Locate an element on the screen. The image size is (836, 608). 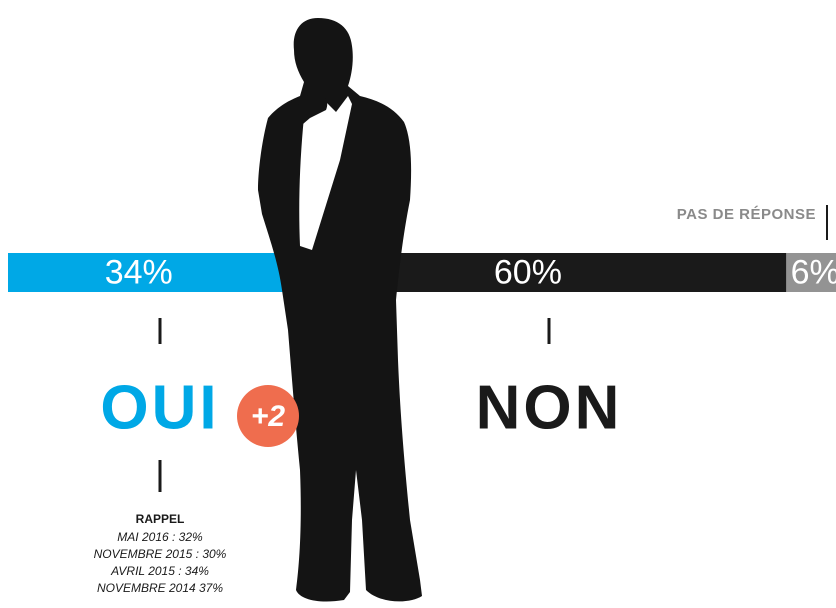
recall-line: NOVEMBRE 2014 37% is located at coordinates (160, 588).